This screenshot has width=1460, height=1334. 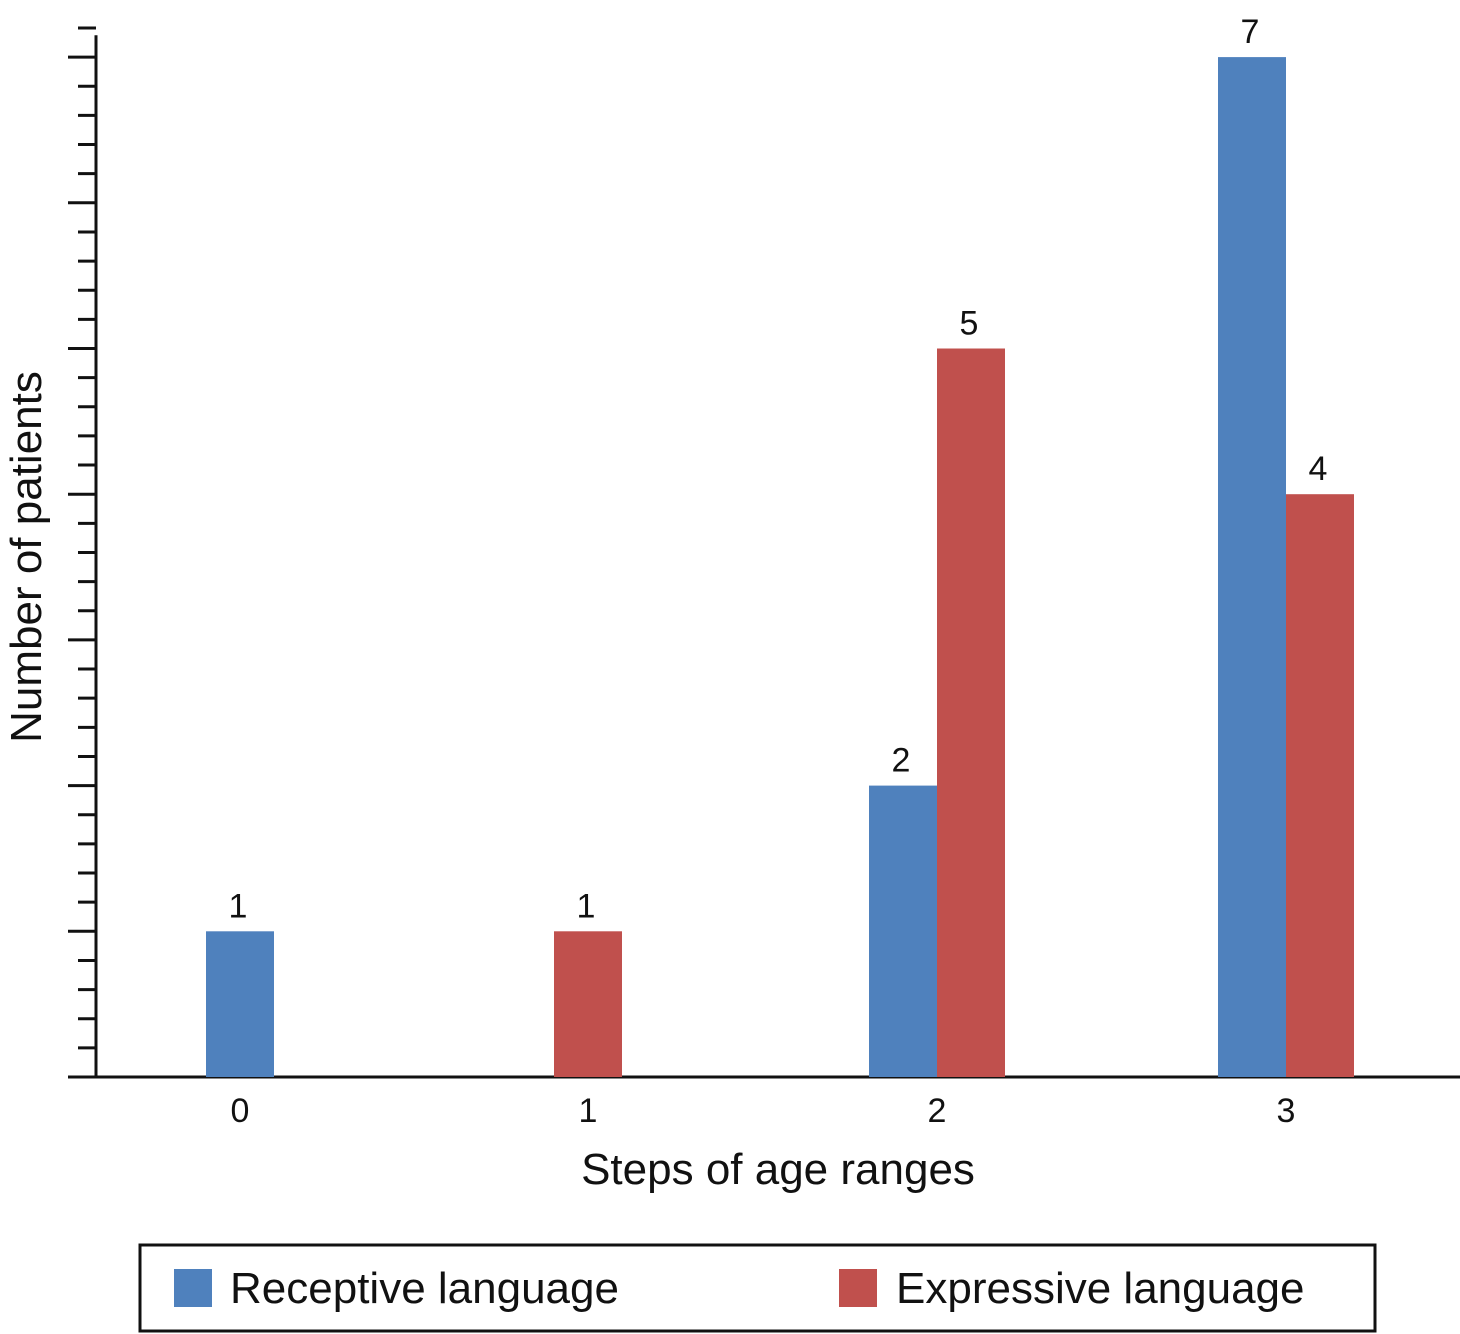 I want to click on x-tick-label: 0, so click(x=240, y=1111).